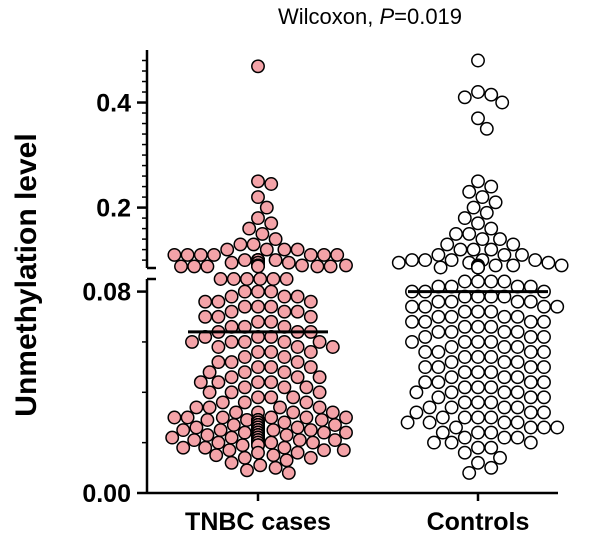 The image size is (590, 535). What do you see at coordinates (386, 16) in the screenshot?
I see `stat-p-symbol: P` at bounding box center [386, 16].